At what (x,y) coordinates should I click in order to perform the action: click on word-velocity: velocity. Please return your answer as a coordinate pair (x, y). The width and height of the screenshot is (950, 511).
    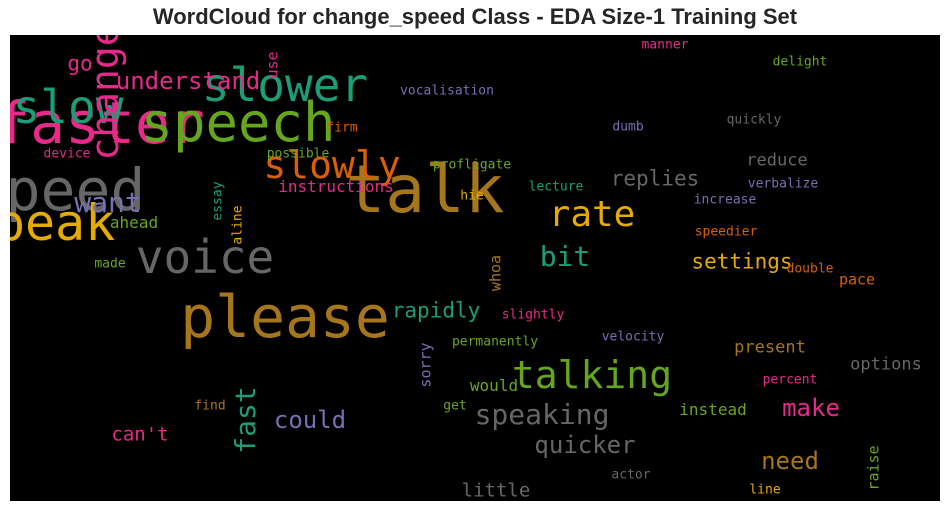
    Looking at the image, I should click on (633, 337).